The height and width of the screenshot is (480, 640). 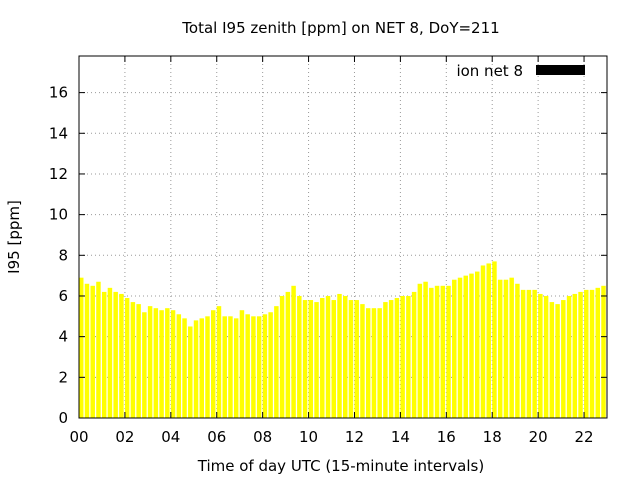 What do you see at coordinates (216, 437) in the screenshot?
I see `x-tick-label: 06` at bounding box center [216, 437].